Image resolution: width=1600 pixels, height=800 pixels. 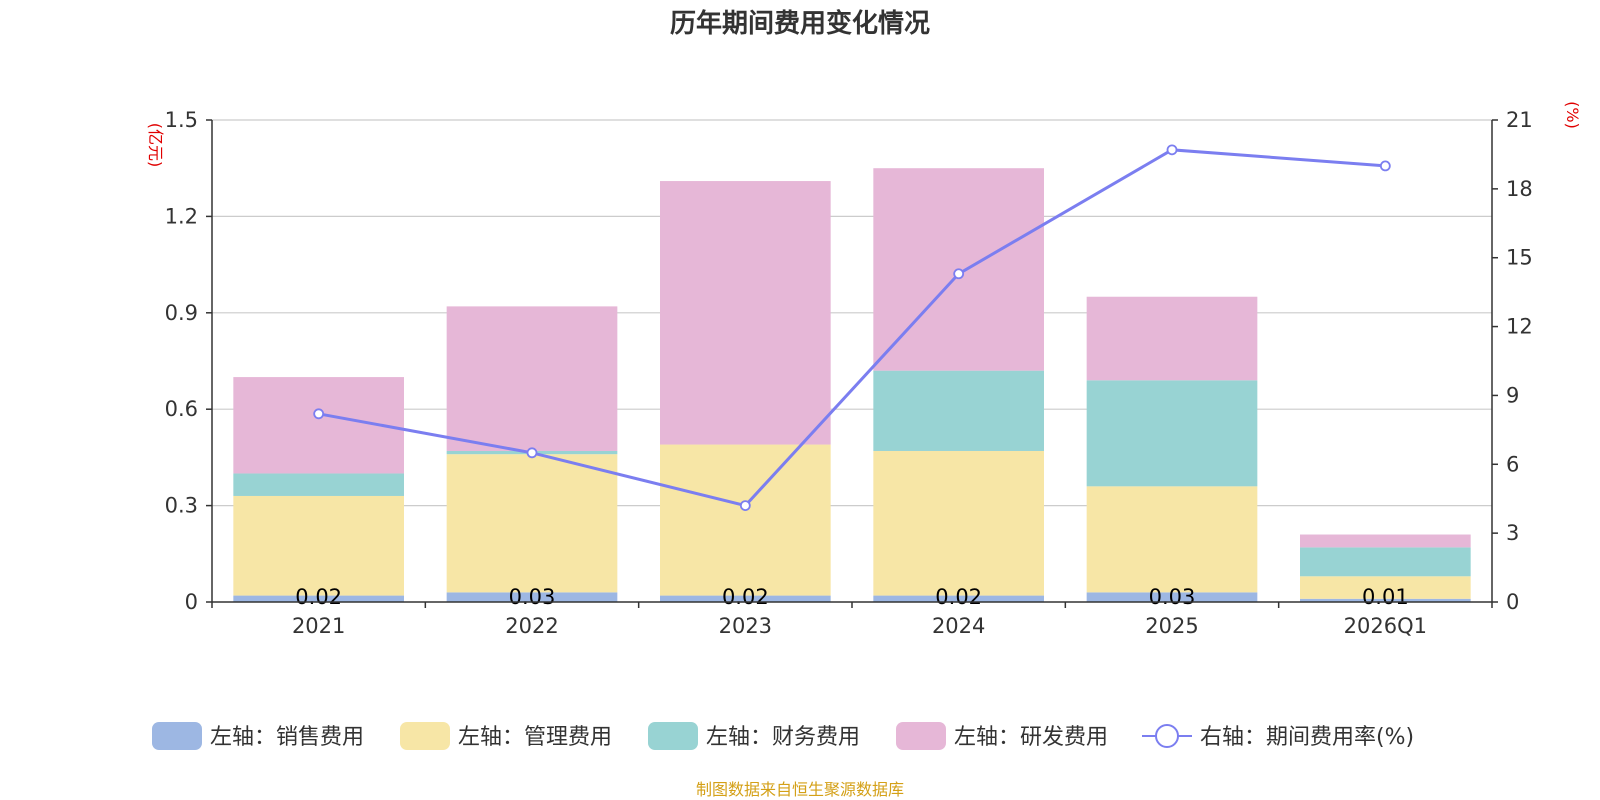 I want to click on legend: 左轴：销售费用 左轴：管理费用 左轴：财务费用 左轴：研发费用 右轴：期间费用率(%), so click(x=783, y=736).